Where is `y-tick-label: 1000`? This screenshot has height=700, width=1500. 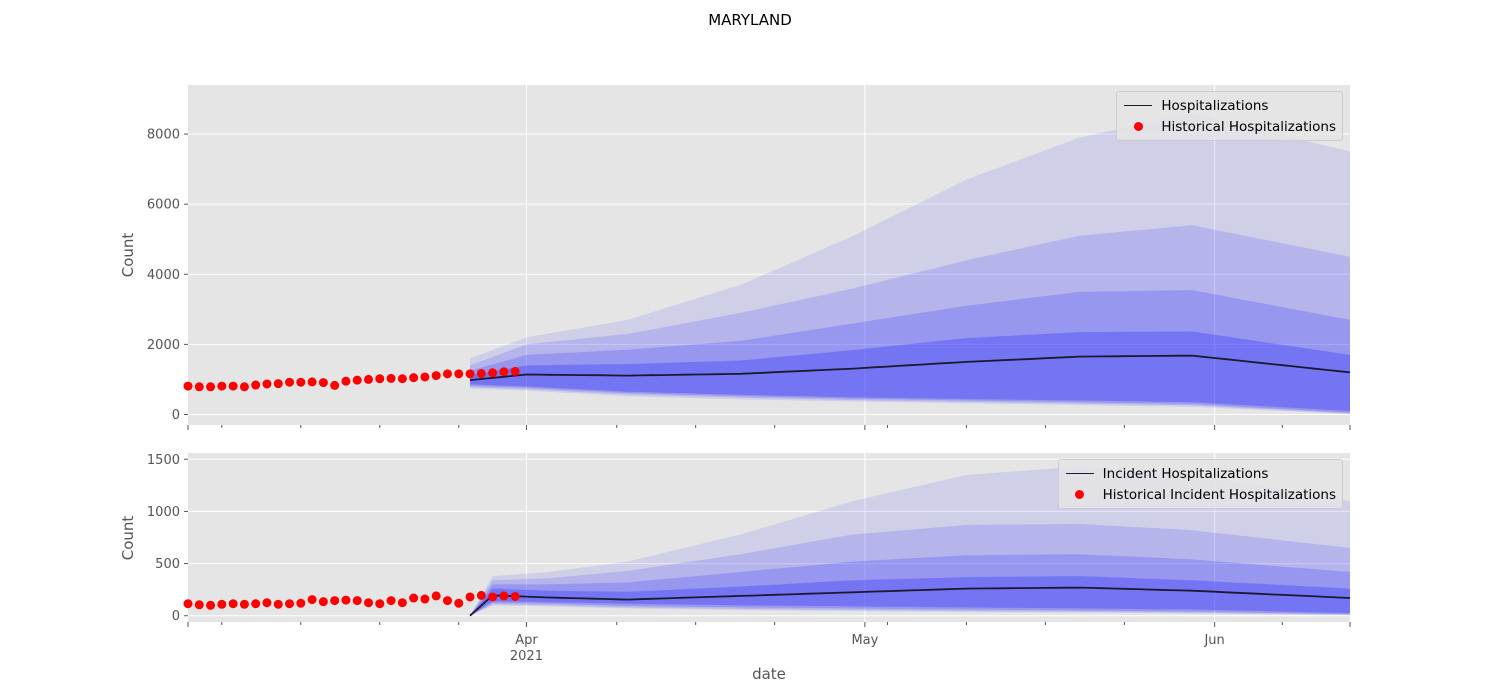
y-tick-label: 1000 is located at coordinates (163, 512).